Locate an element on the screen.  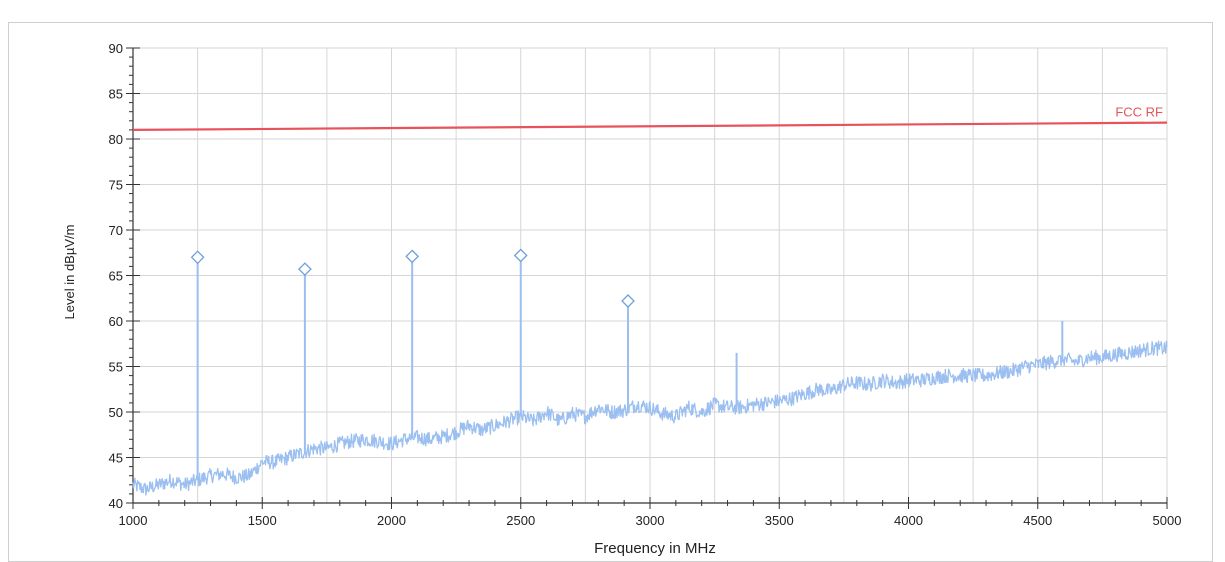
y-axis-title: Level in dBµV/m is located at coordinates (69, 272).